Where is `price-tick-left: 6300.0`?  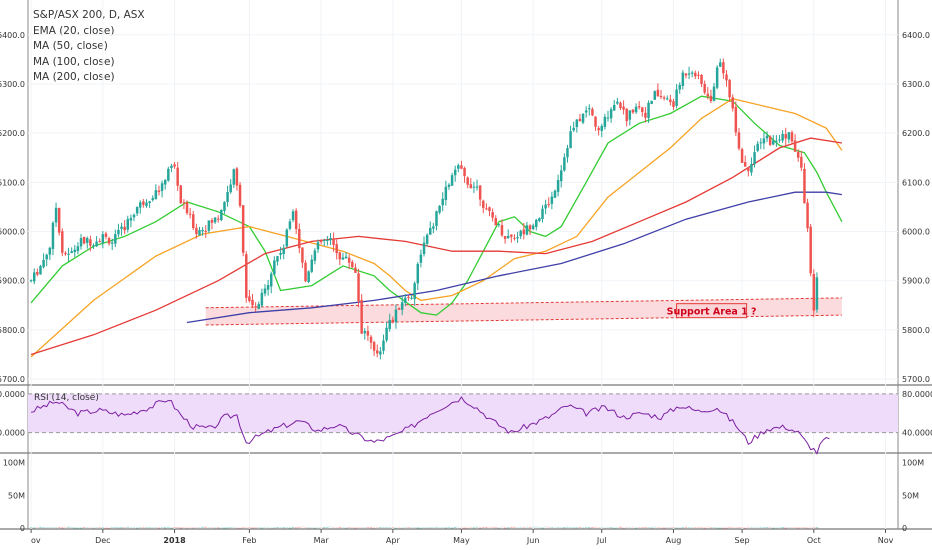
price-tick-left: 6300.0 is located at coordinates (12, 84).